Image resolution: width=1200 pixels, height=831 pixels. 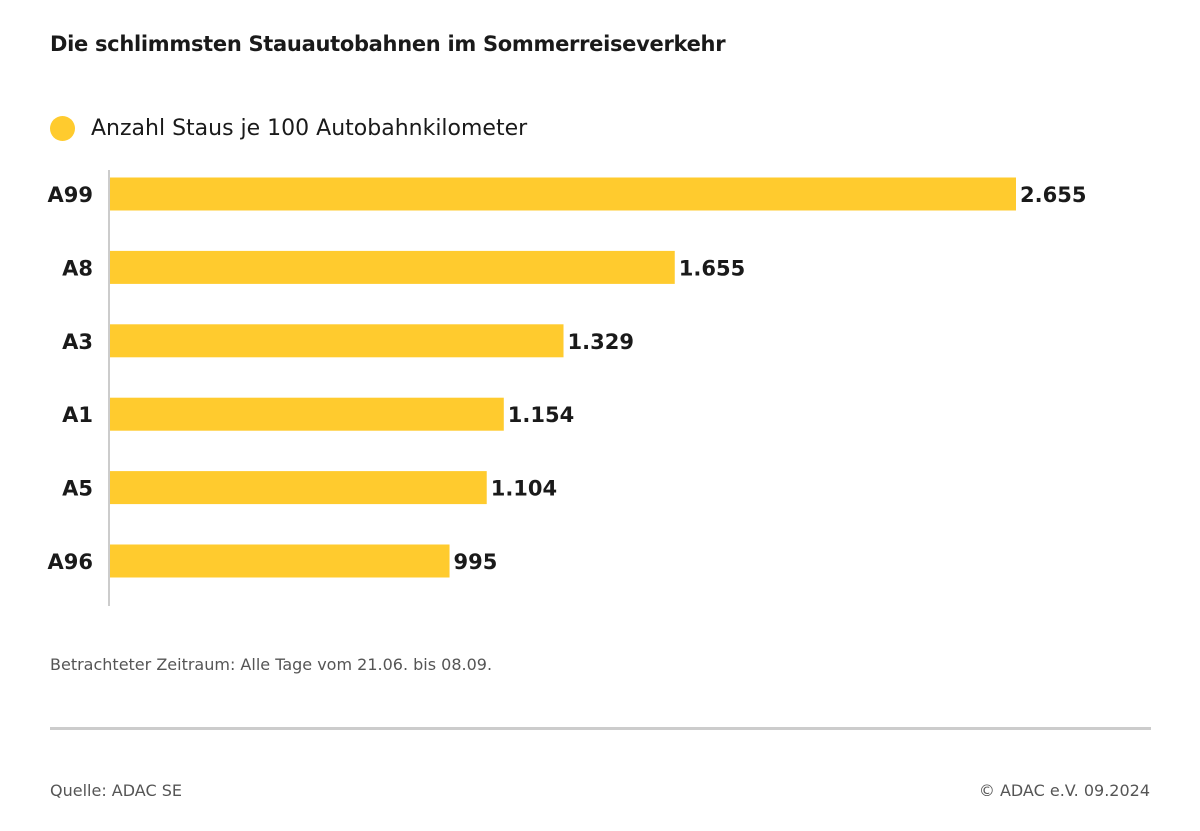 I want to click on bar-a3, so click(x=337, y=341).